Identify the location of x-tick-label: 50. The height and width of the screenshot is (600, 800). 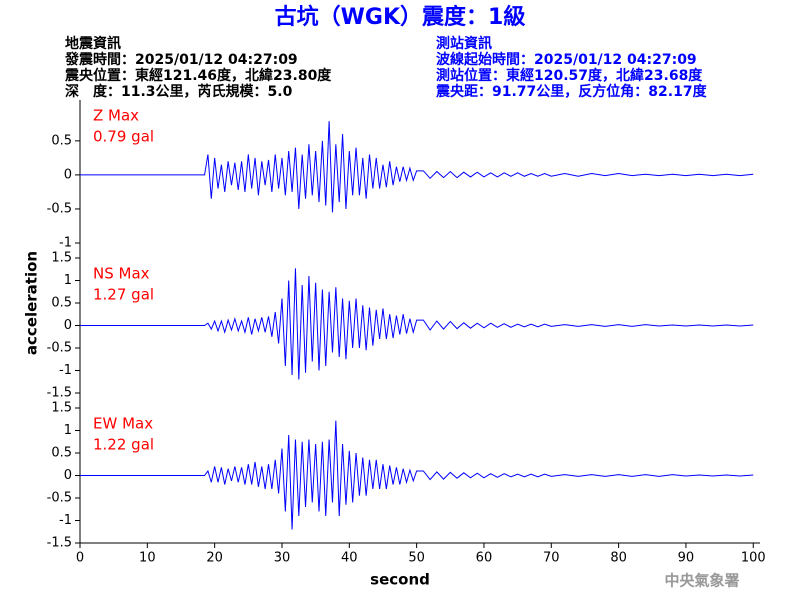
(416, 558).